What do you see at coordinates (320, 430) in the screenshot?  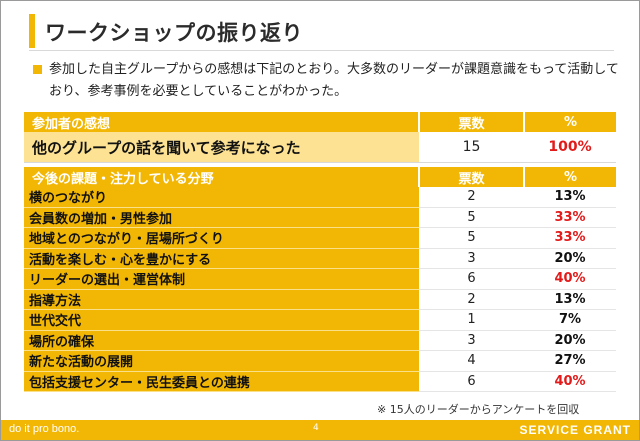 I see `footer-bar: do it pro bono. 4 SERVICE GRANT` at bounding box center [320, 430].